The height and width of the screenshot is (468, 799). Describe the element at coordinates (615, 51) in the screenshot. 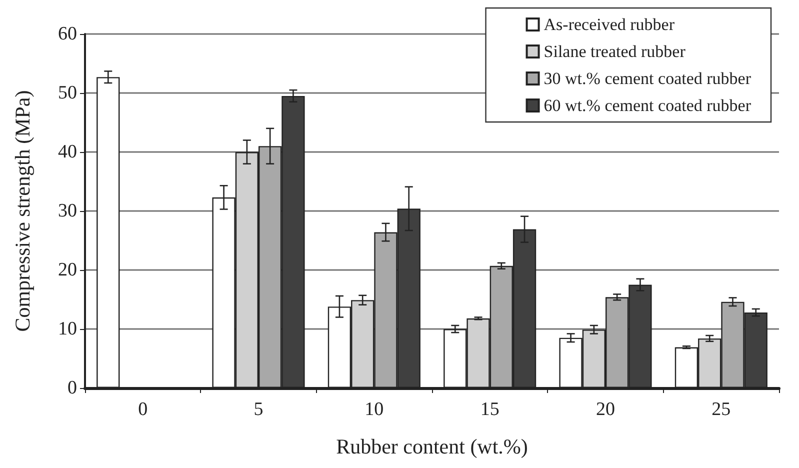

I see `legend-label: Silane treated rubber` at that location.